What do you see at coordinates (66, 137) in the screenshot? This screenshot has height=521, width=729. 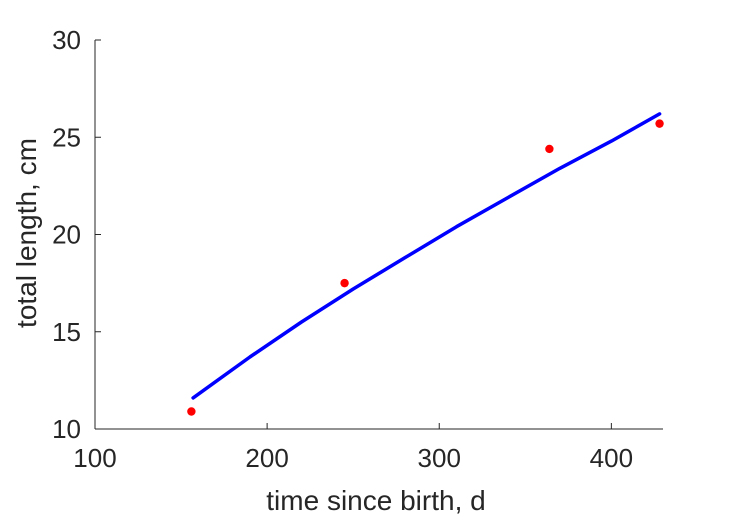 I see `y-tick-label: 25` at bounding box center [66, 137].